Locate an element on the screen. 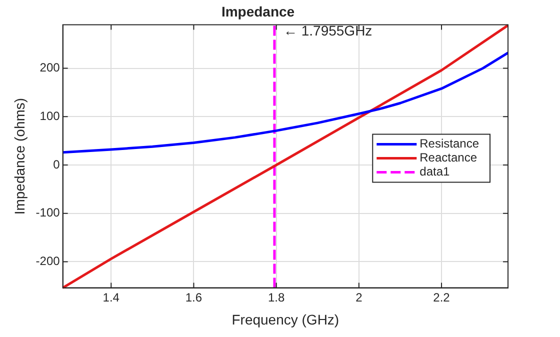 This screenshot has width=560, height=337. x-axis-title: Frequency (GHz) is located at coordinates (286, 319).